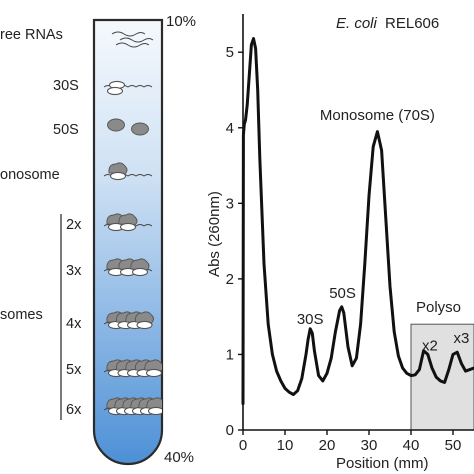  I want to click on x-axis-label: Position (mm), so click(382, 463).